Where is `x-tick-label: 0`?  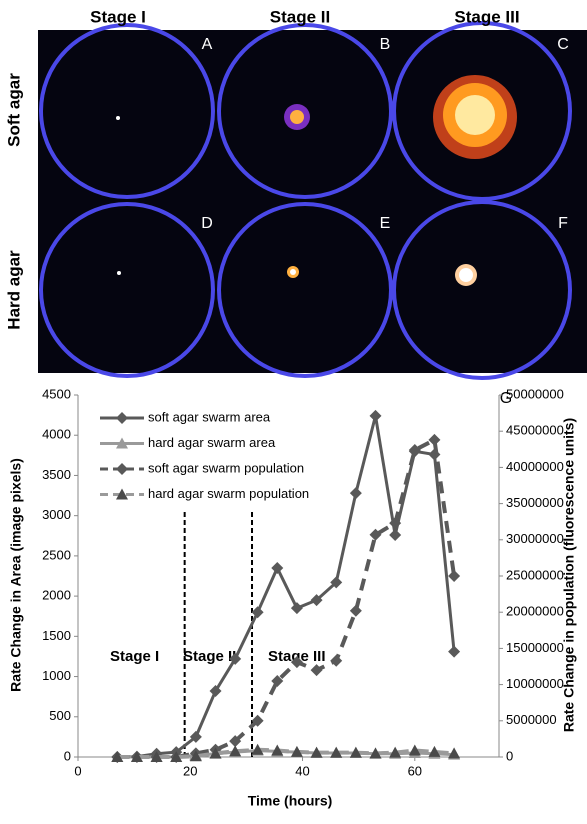 x-tick-label: 0 is located at coordinates (77, 770).